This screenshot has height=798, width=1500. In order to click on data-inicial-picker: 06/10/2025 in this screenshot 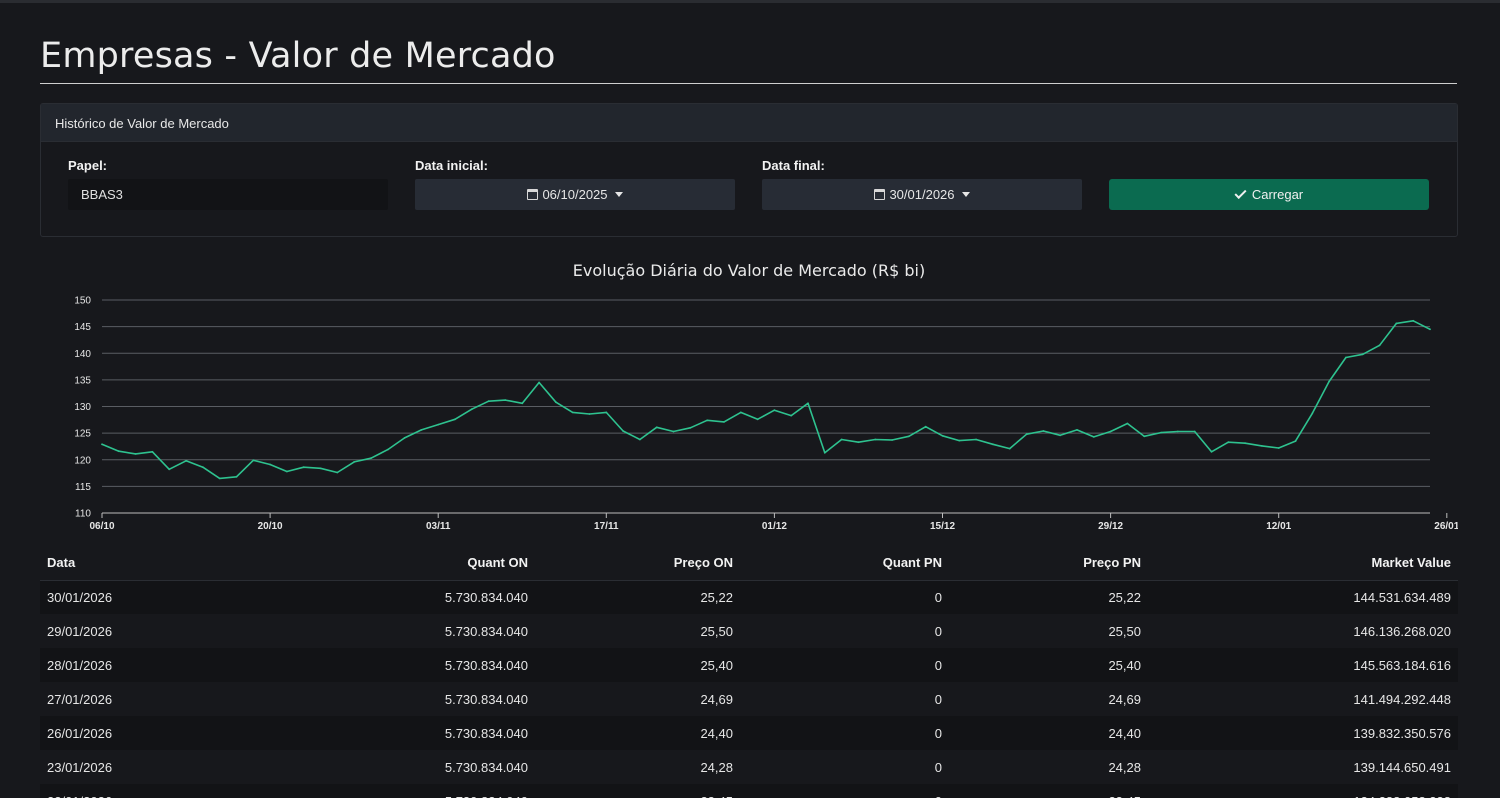, I will do `click(575, 194)`.